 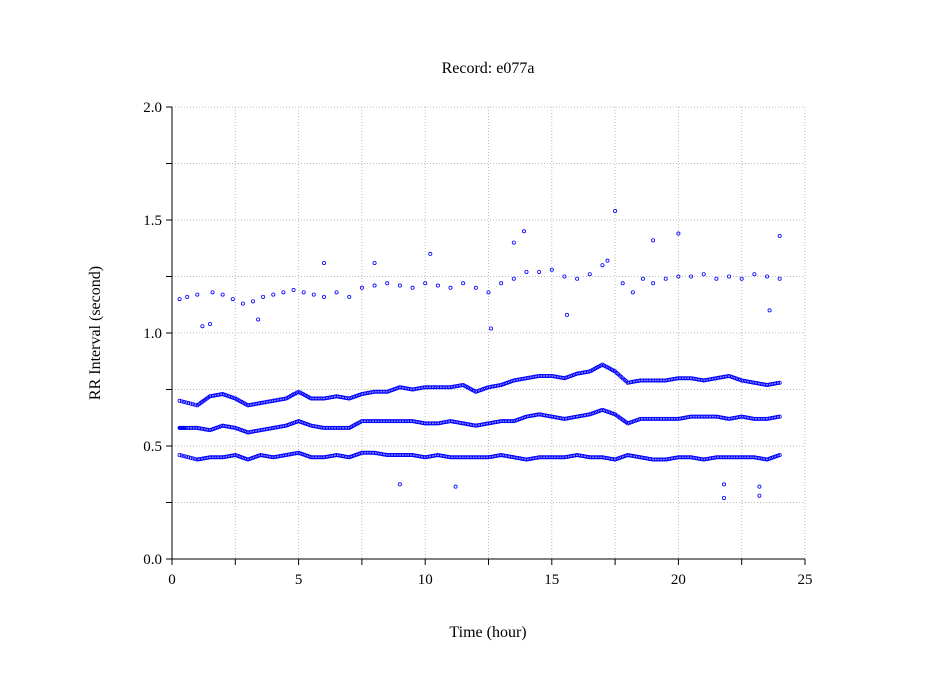 What do you see at coordinates (299, 580) in the screenshot?
I see `x-tick-label: 5` at bounding box center [299, 580].